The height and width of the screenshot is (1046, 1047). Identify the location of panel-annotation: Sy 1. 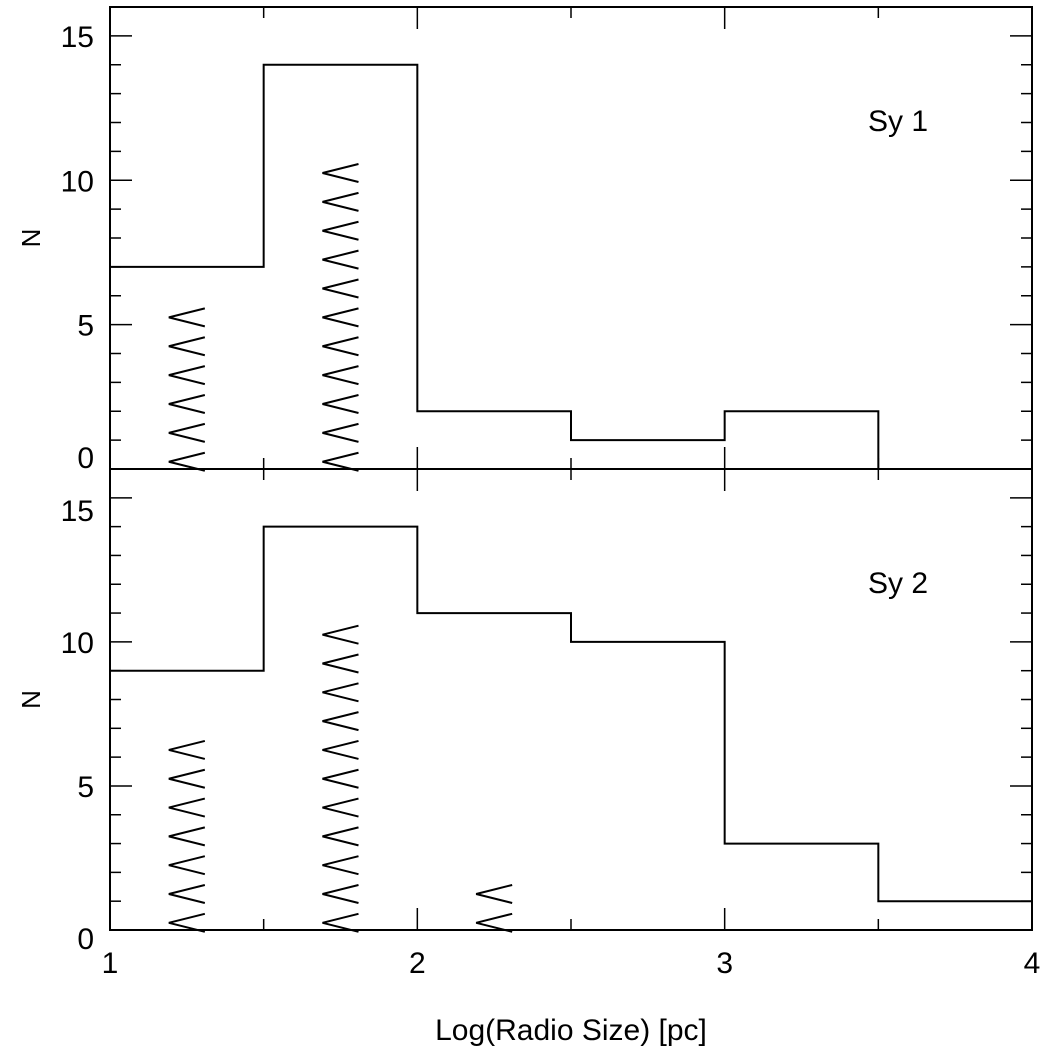
(898, 121).